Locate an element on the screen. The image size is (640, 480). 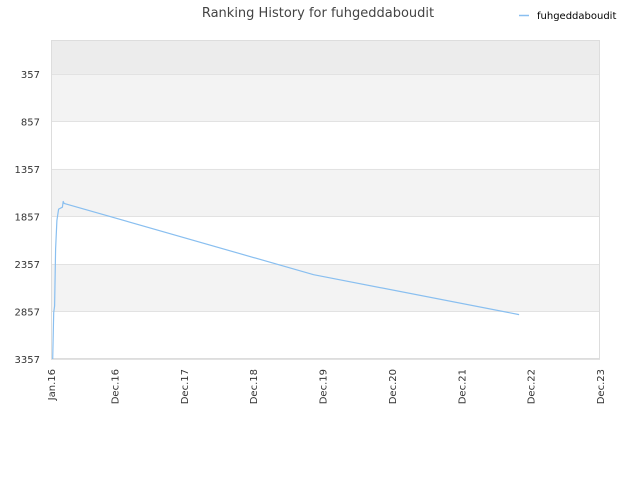
x-tick-label: Dec.18 is located at coordinates (254, 386).